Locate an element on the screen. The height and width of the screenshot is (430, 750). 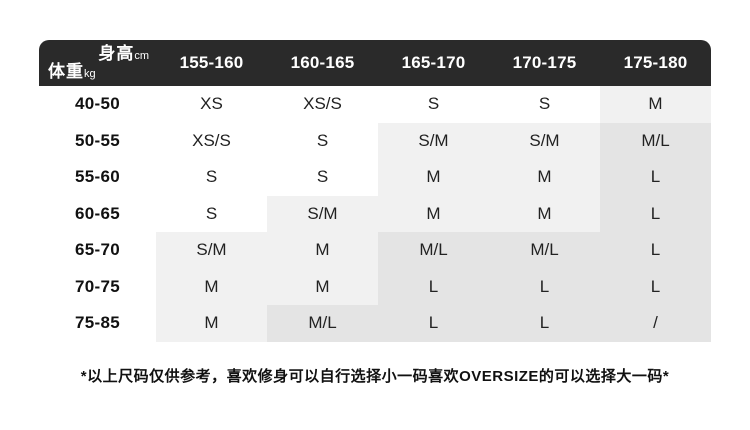
height-axis-label: 身高cm is located at coordinates (98, 53).